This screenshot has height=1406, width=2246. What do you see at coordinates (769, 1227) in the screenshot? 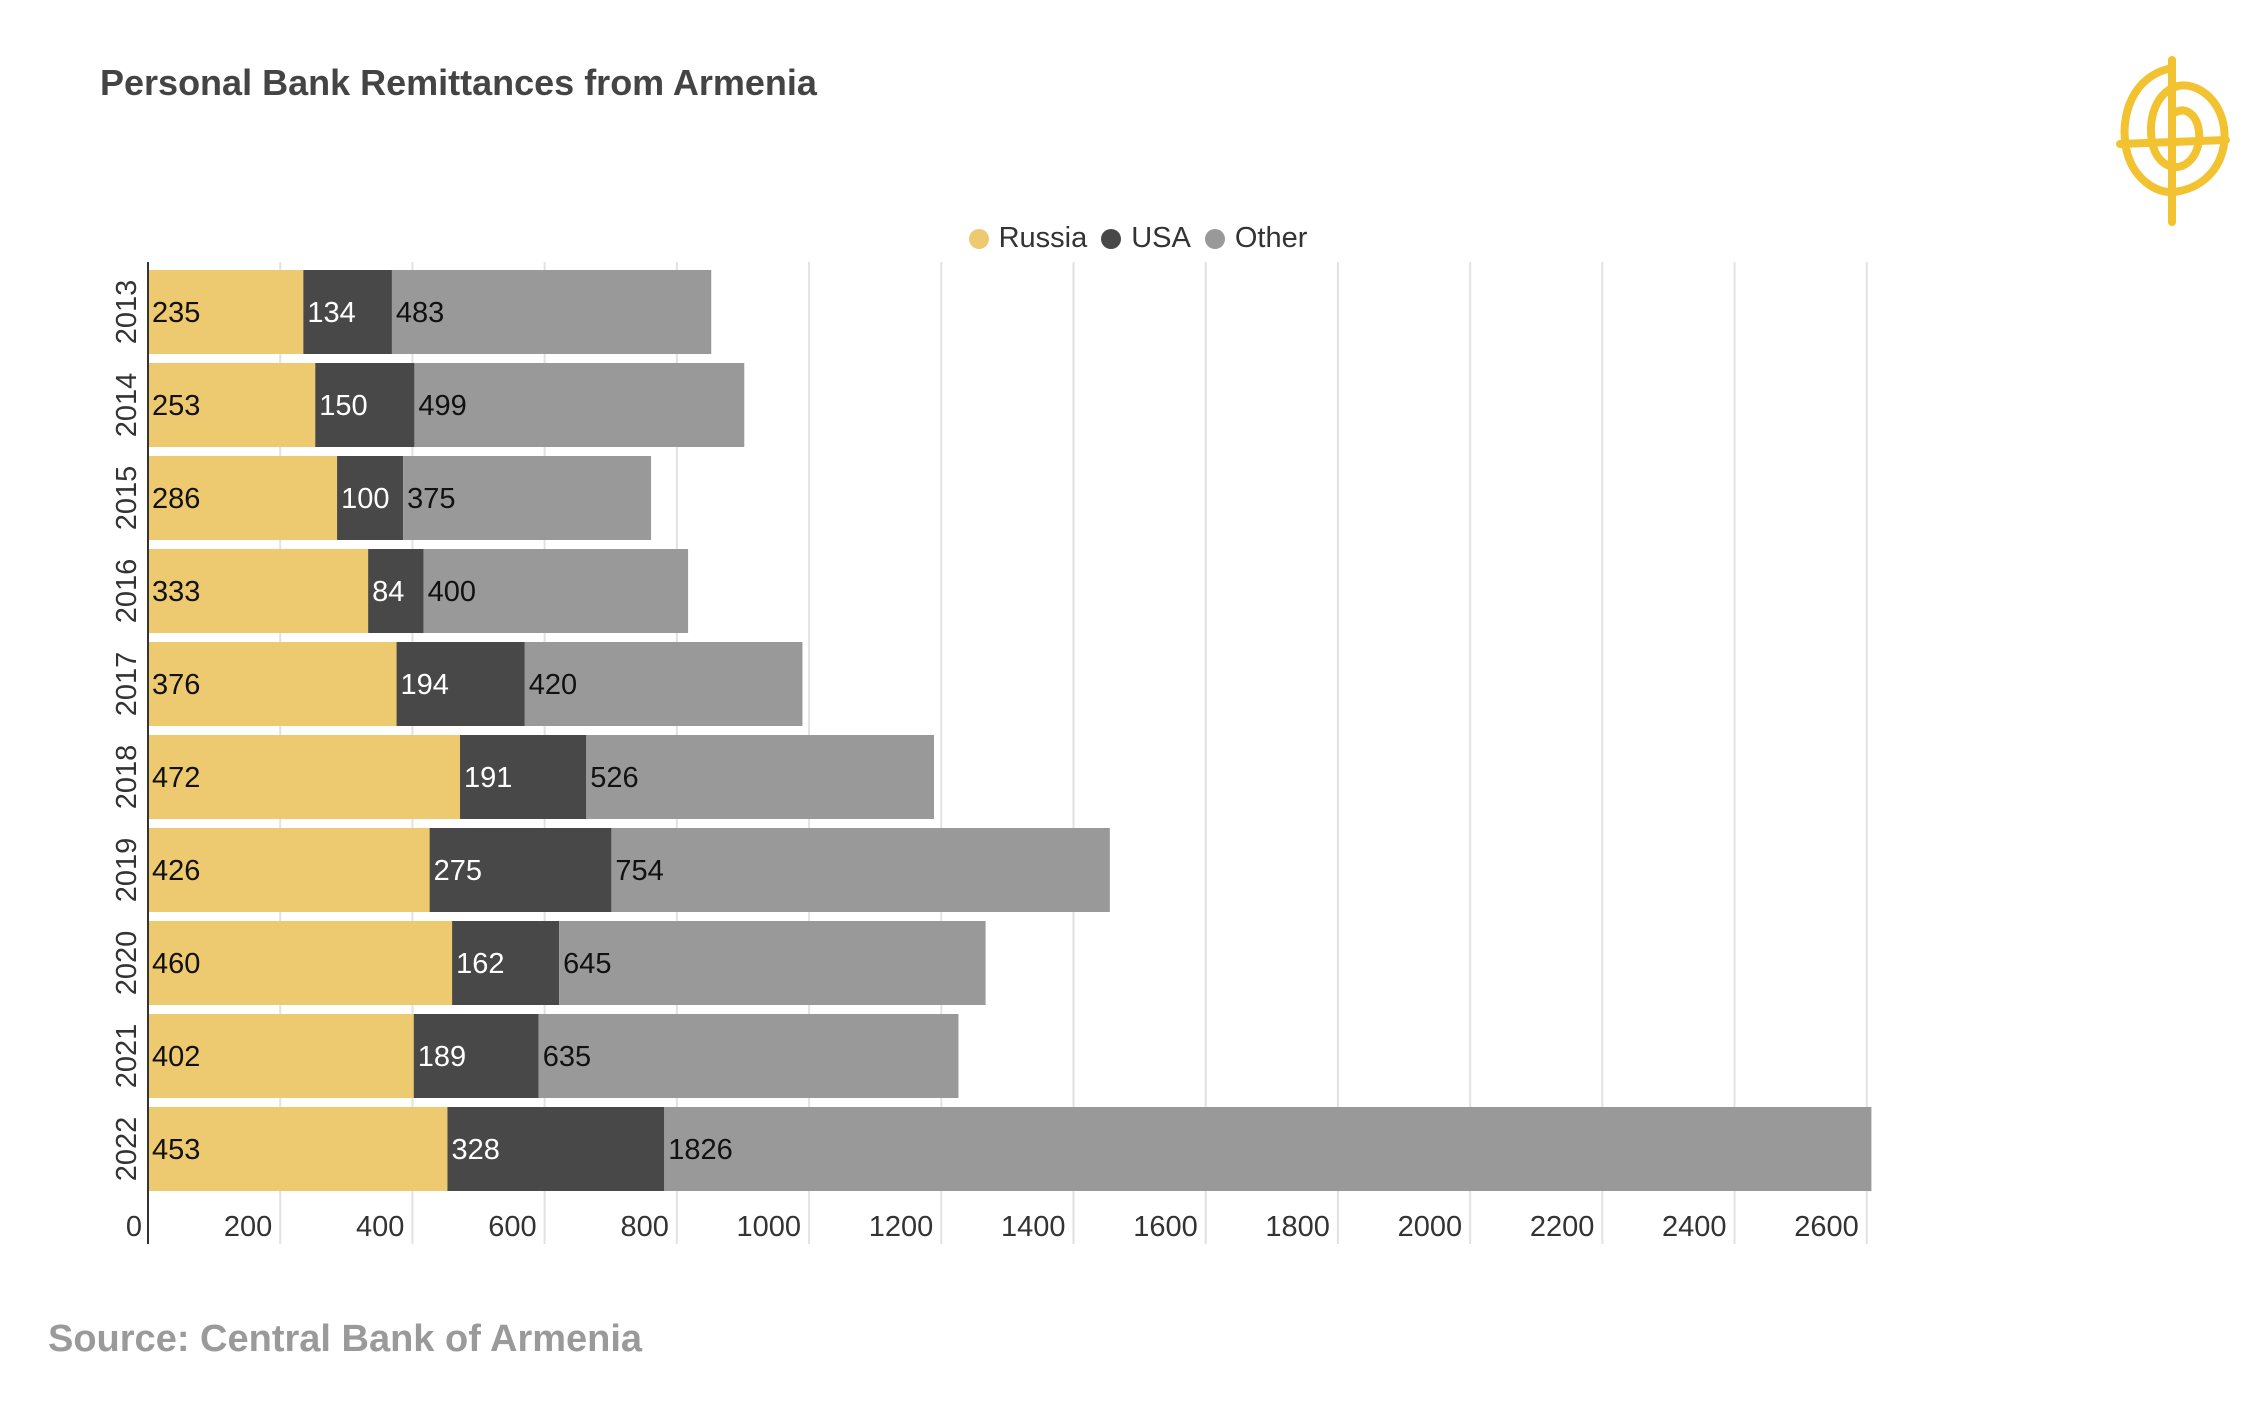
I see `x-tick-label: 1000` at bounding box center [769, 1227].